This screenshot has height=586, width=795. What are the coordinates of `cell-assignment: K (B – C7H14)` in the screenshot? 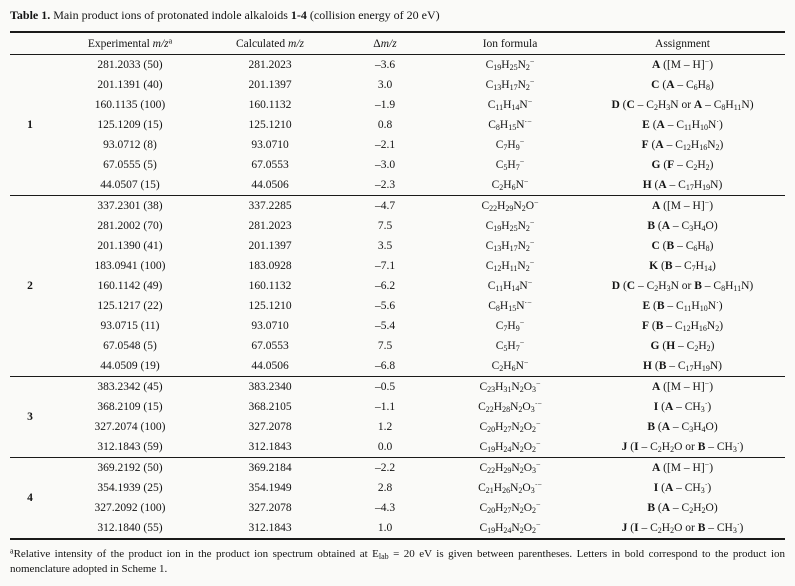 It's located at (682, 266).